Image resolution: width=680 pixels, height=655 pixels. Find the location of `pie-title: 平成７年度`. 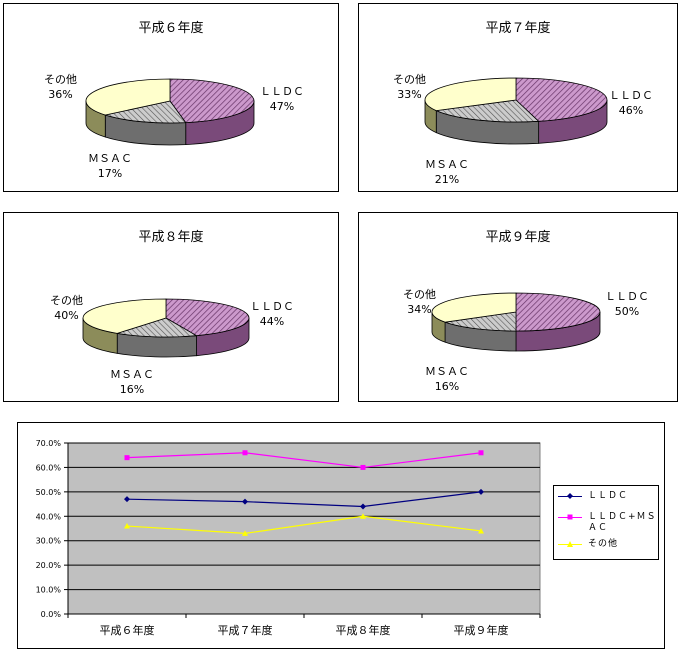

pie-title: 平成７年度 is located at coordinates (518, 28).